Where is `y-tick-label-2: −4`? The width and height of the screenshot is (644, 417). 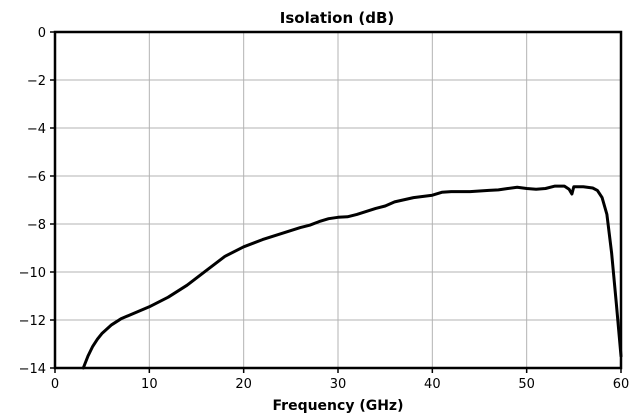
y-tick-label-2: −4 is located at coordinates (36, 129).